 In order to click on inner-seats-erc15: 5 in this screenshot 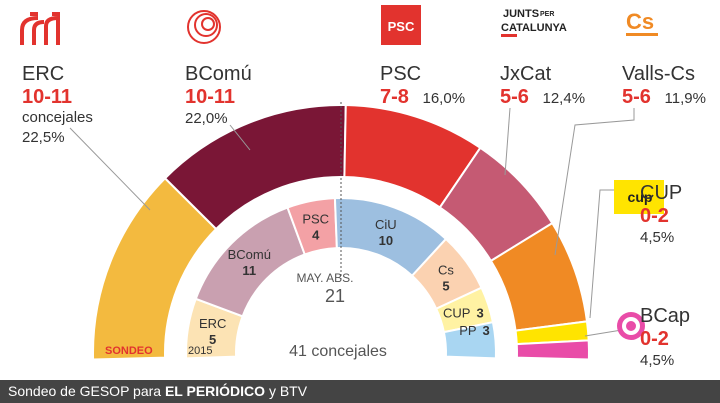, I will do `click(212, 339)`.